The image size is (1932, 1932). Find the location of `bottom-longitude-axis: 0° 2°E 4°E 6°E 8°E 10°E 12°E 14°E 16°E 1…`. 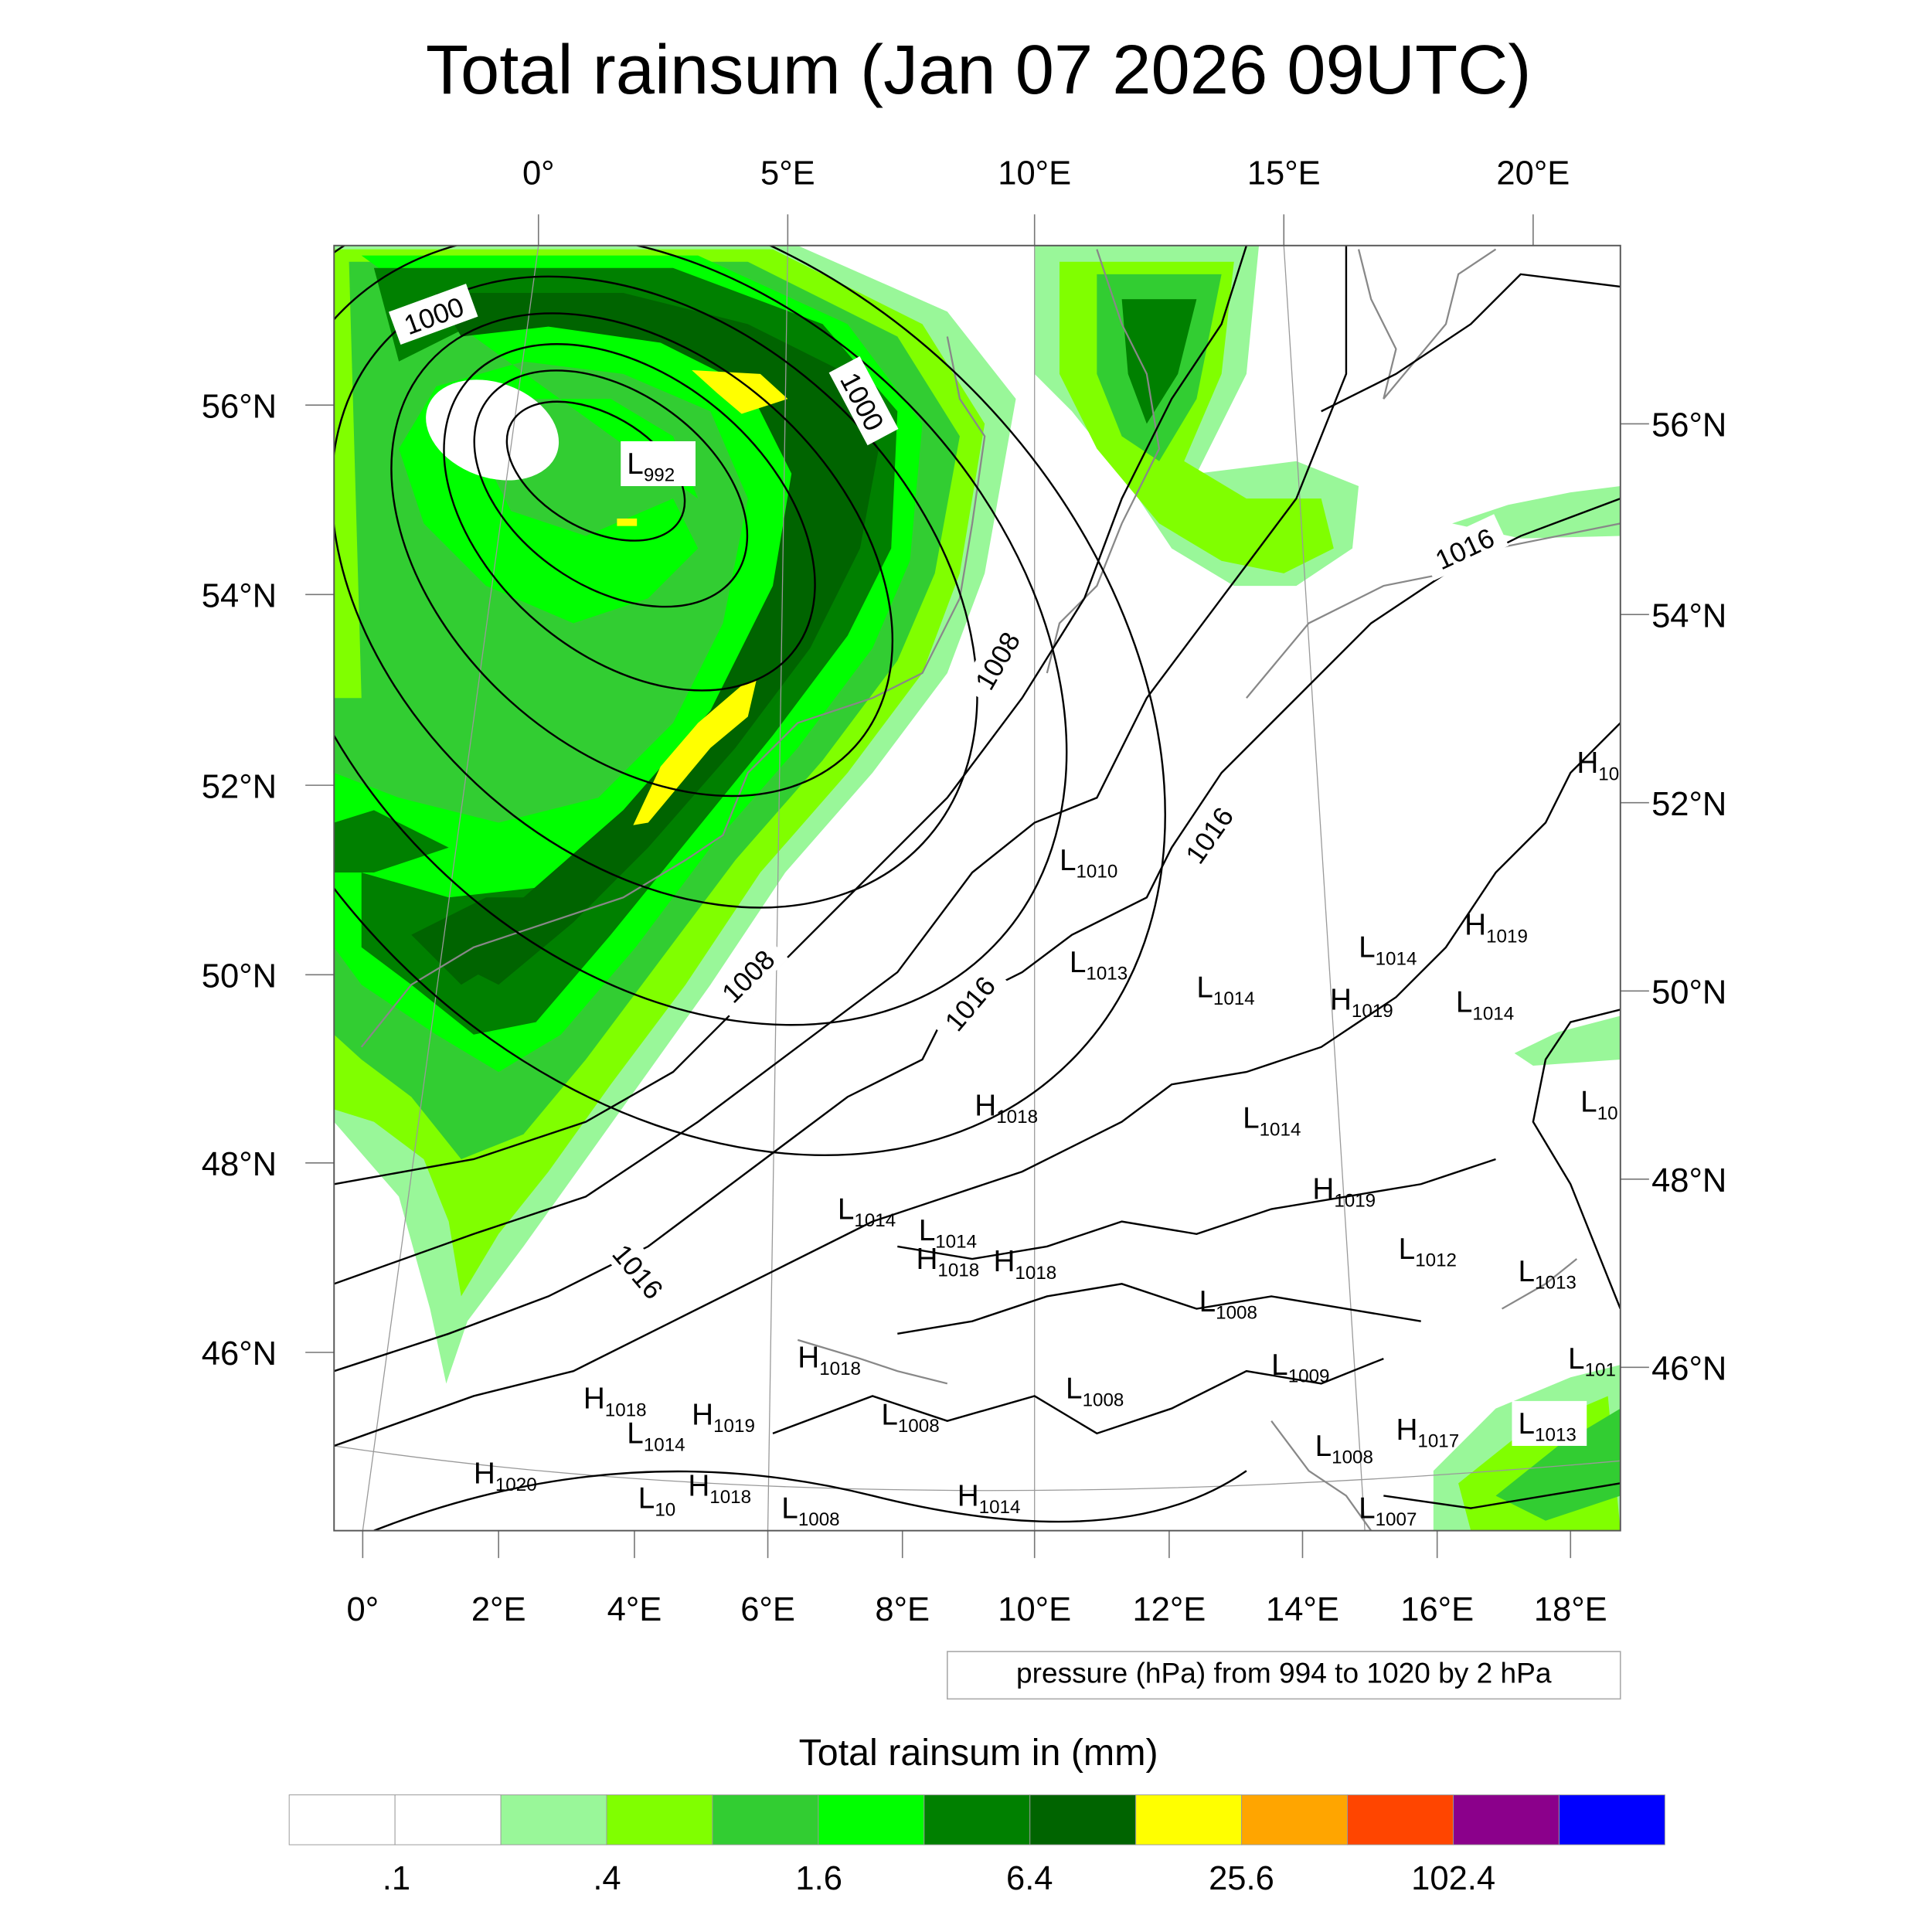

bottom-longitude-axis: 0° 2°E 4°E 6°E 8°E 10°E 12°E 14°E 16°E 1… is located at coordinates (977, 1579).